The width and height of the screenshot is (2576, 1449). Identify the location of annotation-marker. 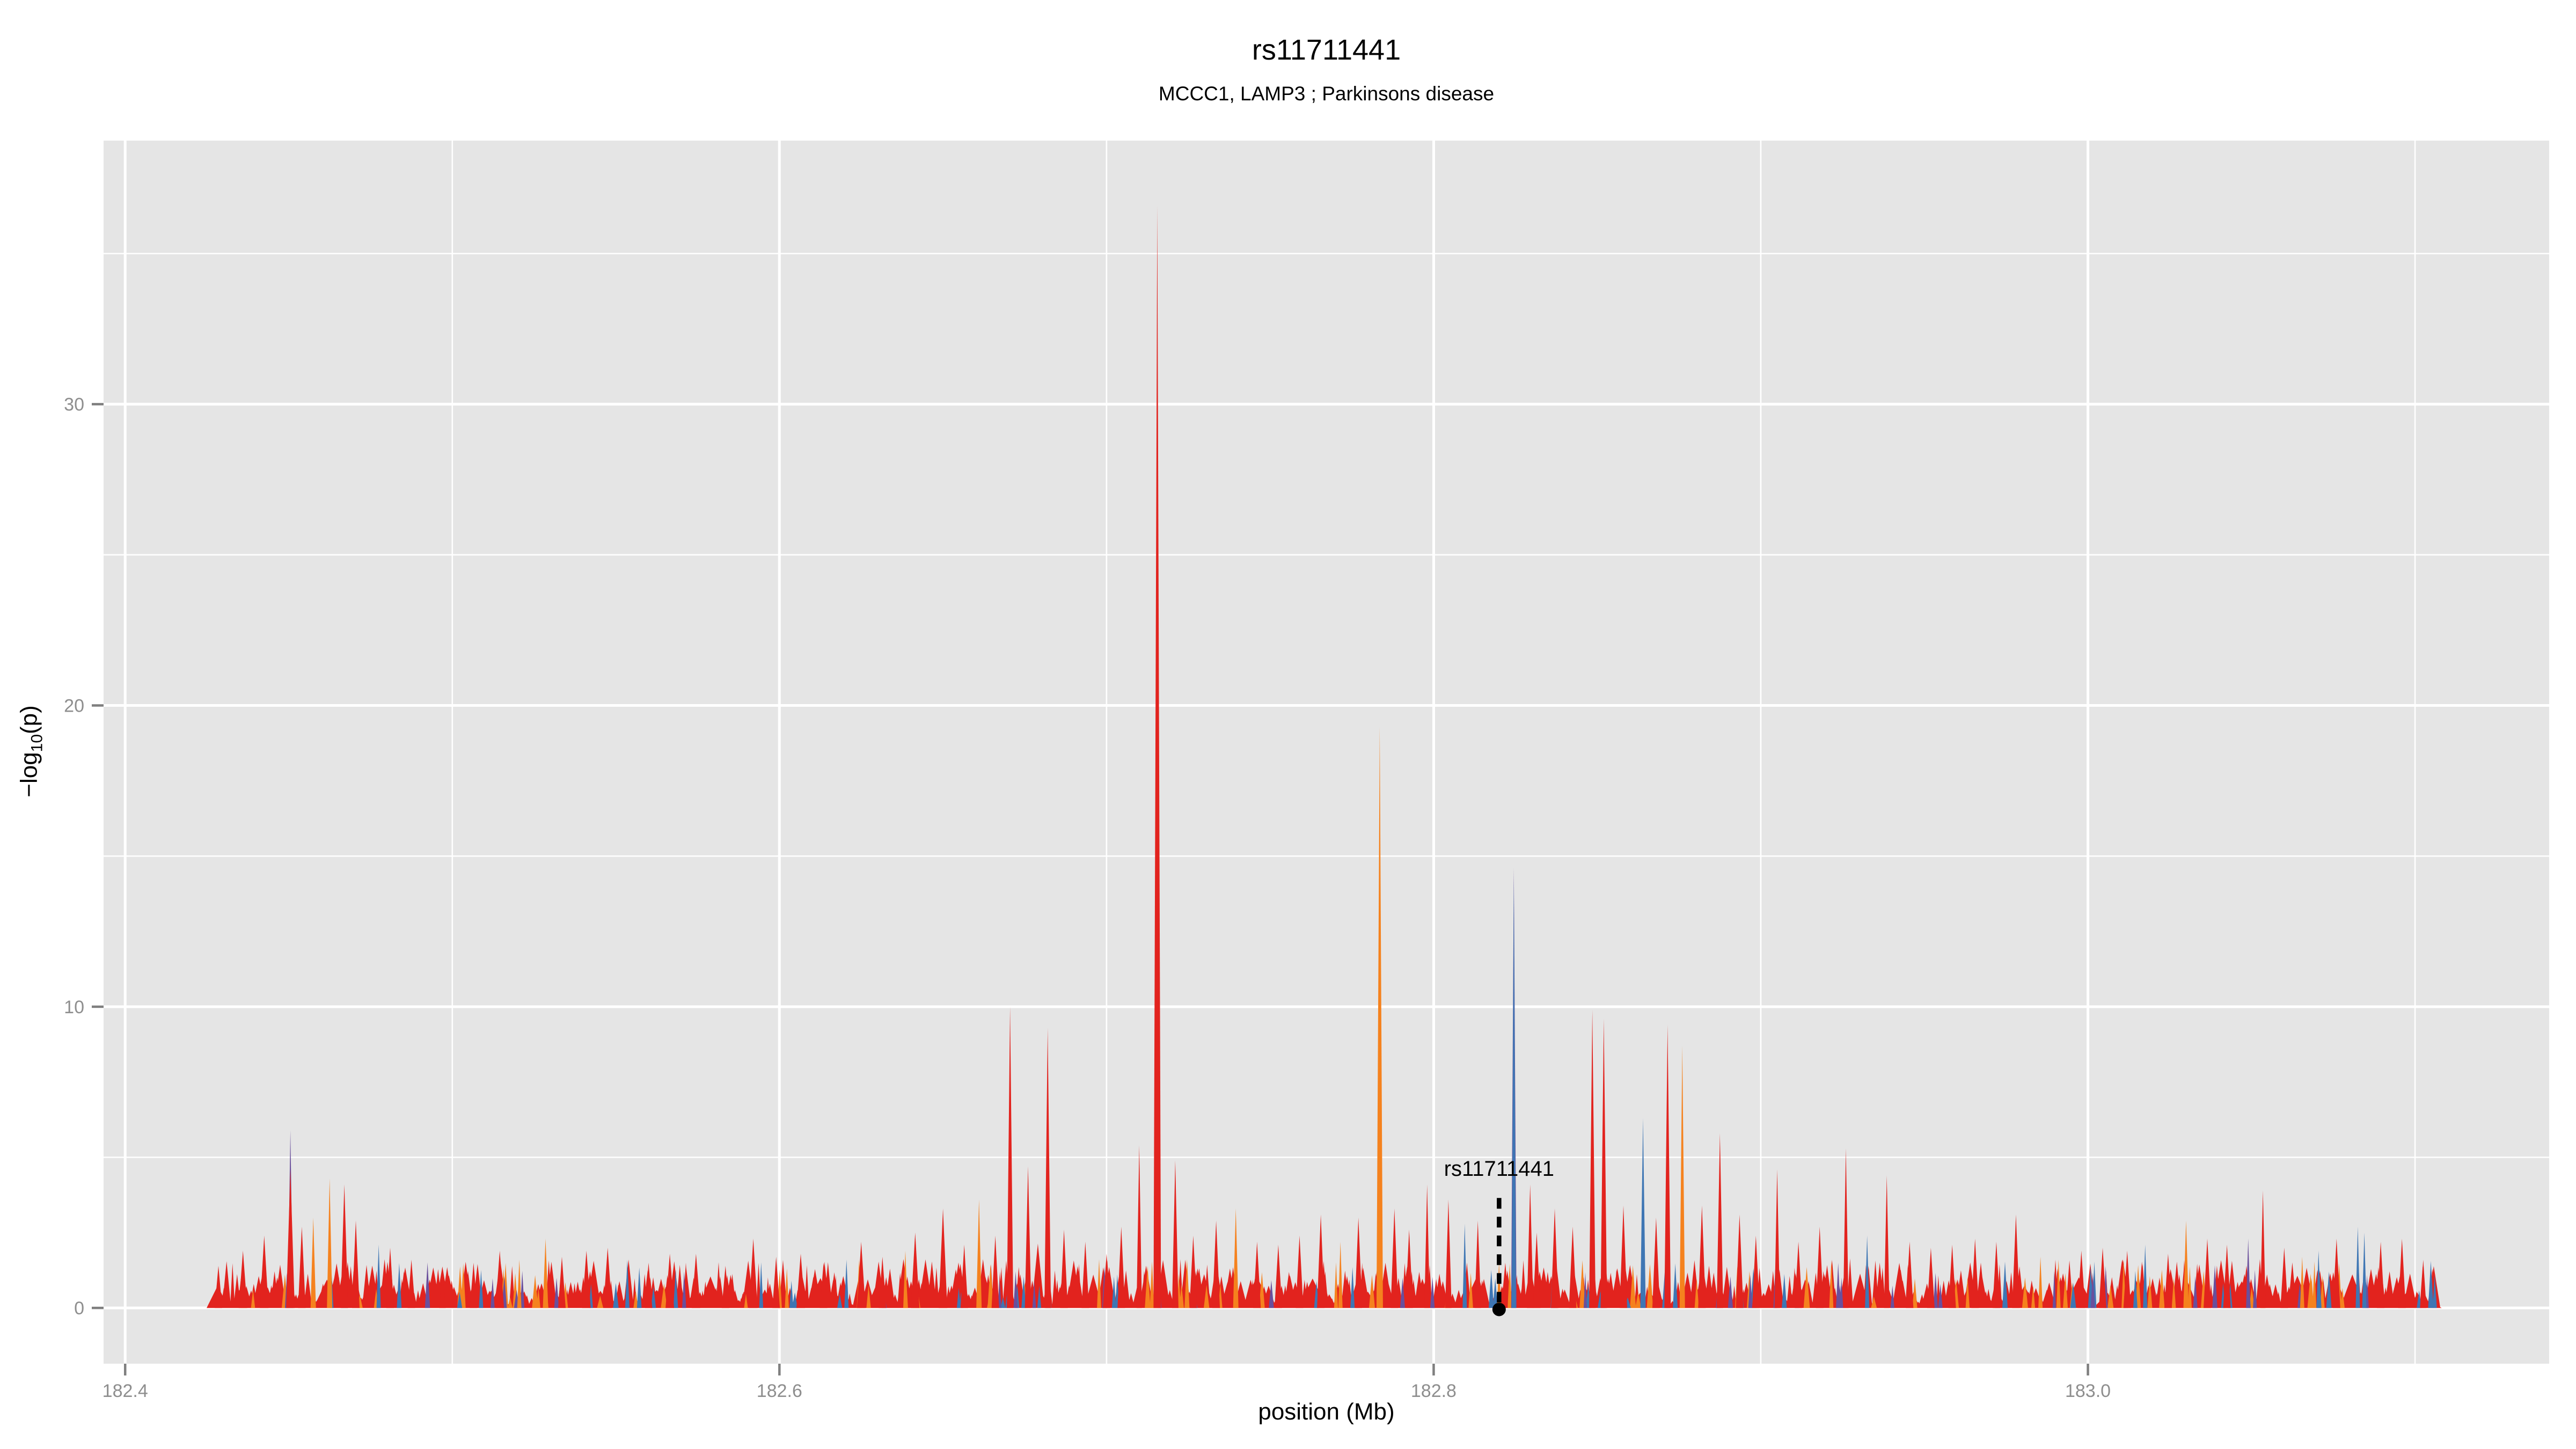
(1499, 1257).